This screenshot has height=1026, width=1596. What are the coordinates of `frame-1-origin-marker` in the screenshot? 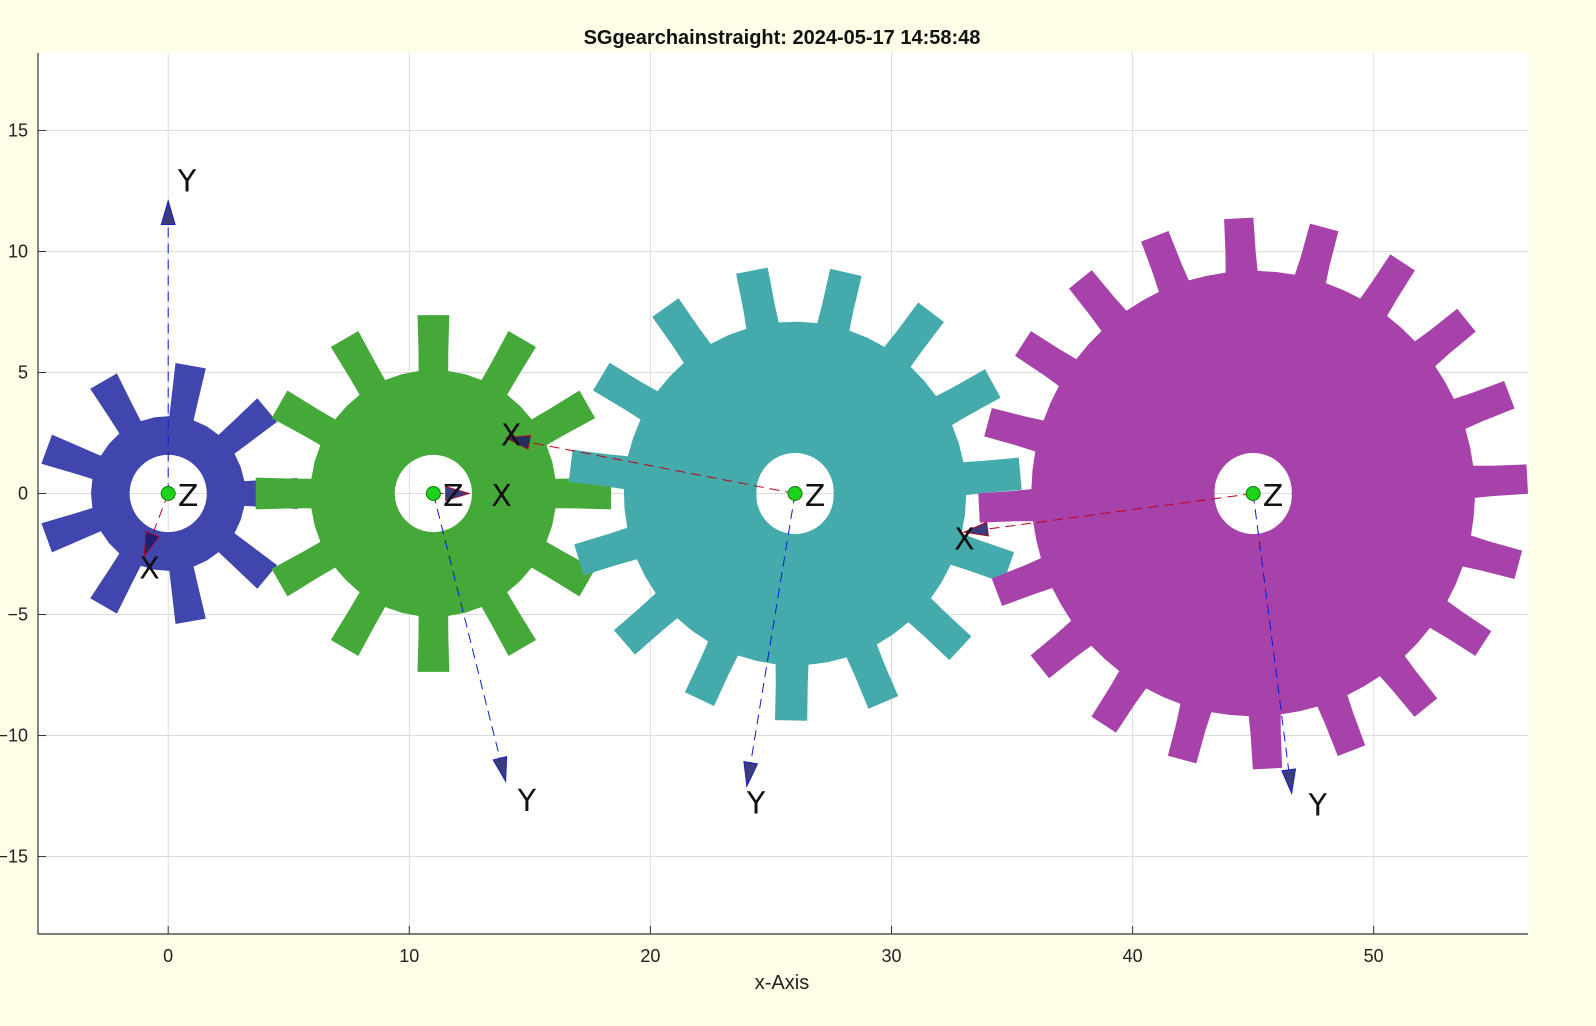 It's located at (168, 493).